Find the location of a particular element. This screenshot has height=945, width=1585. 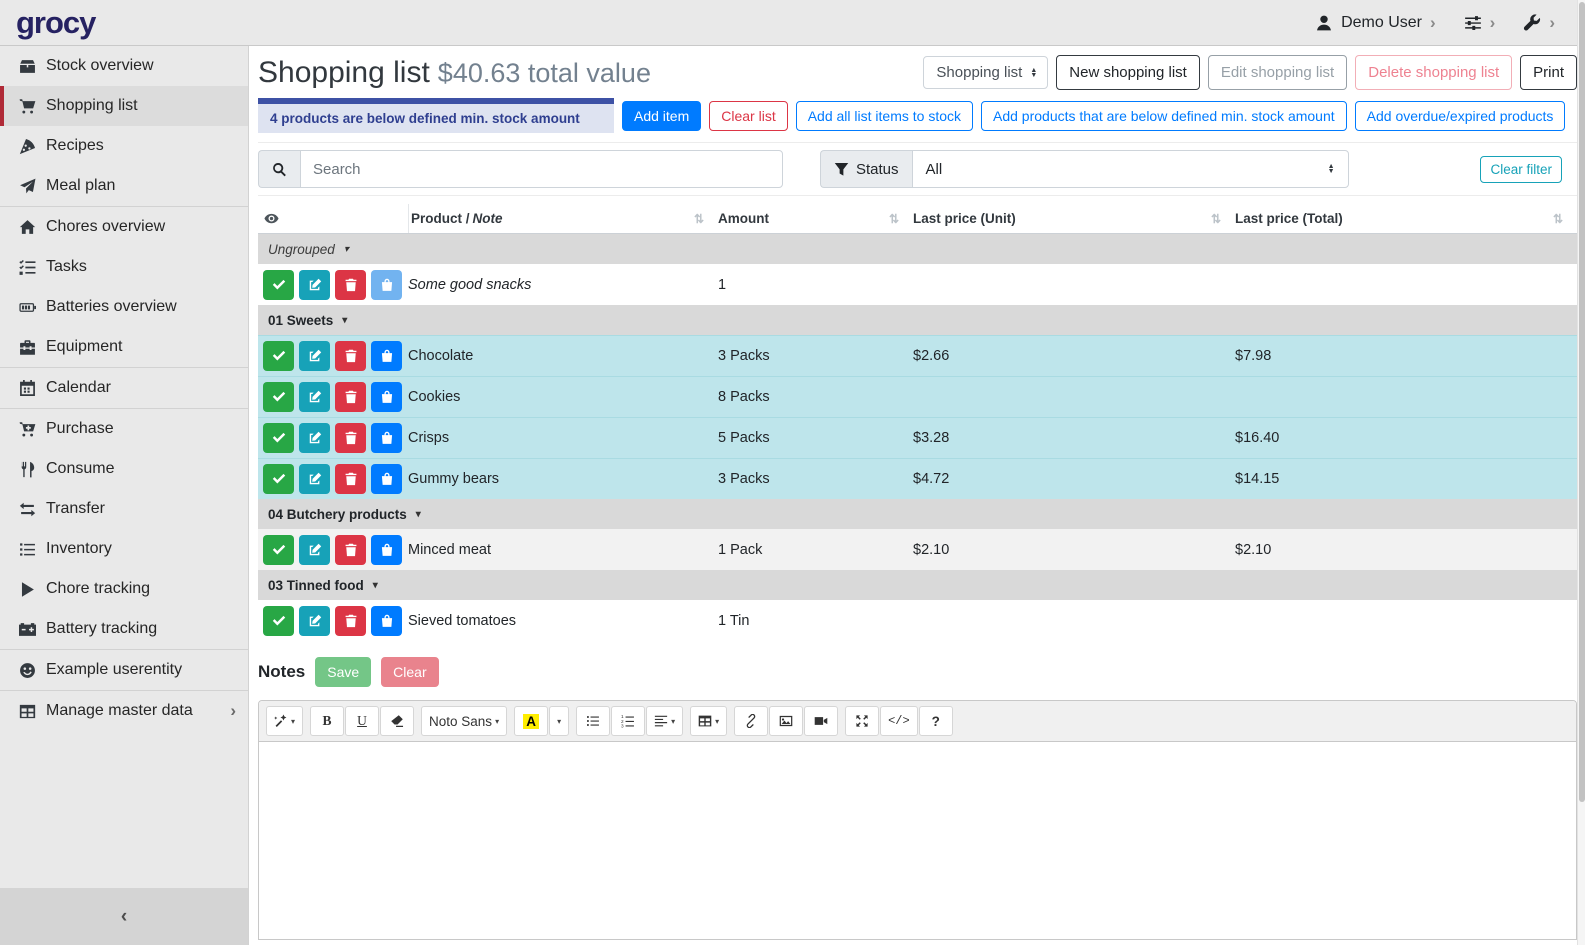

sidebar-item-meal-plan: Meal plan is located at coordinates (124, 186).